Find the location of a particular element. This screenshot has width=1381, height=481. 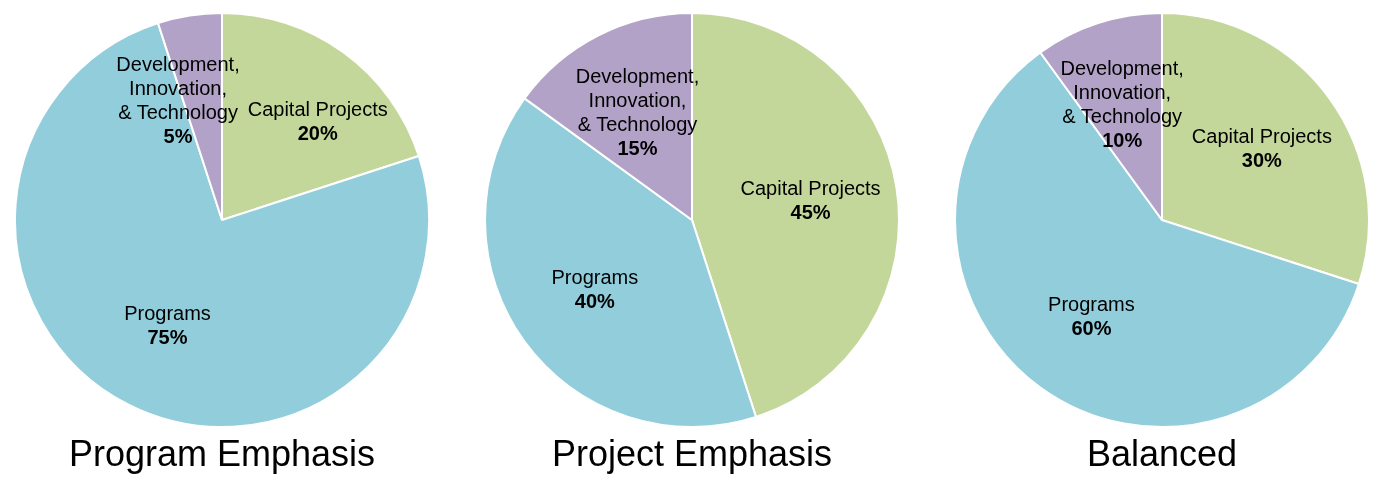

data-label: 5% is located at coordinates (178, 135).